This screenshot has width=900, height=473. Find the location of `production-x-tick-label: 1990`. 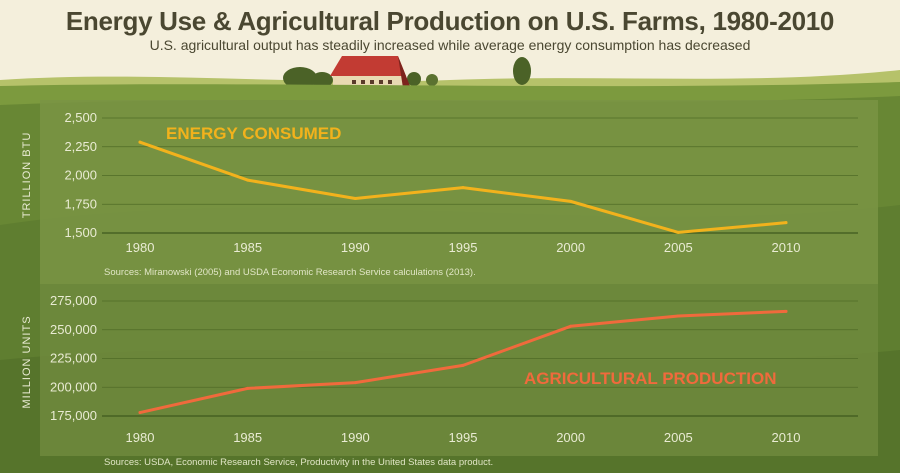

production-x-tick-label: 1990 is located at coordinates (355, 437).